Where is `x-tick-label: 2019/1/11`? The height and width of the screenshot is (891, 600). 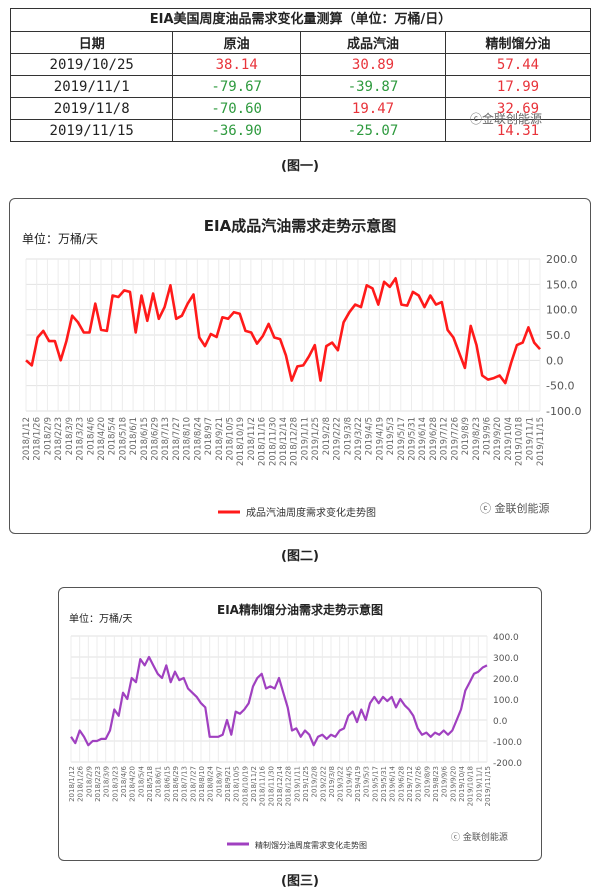
x-tick-label: 2019/1/11 is located at coordinates (297, 784).